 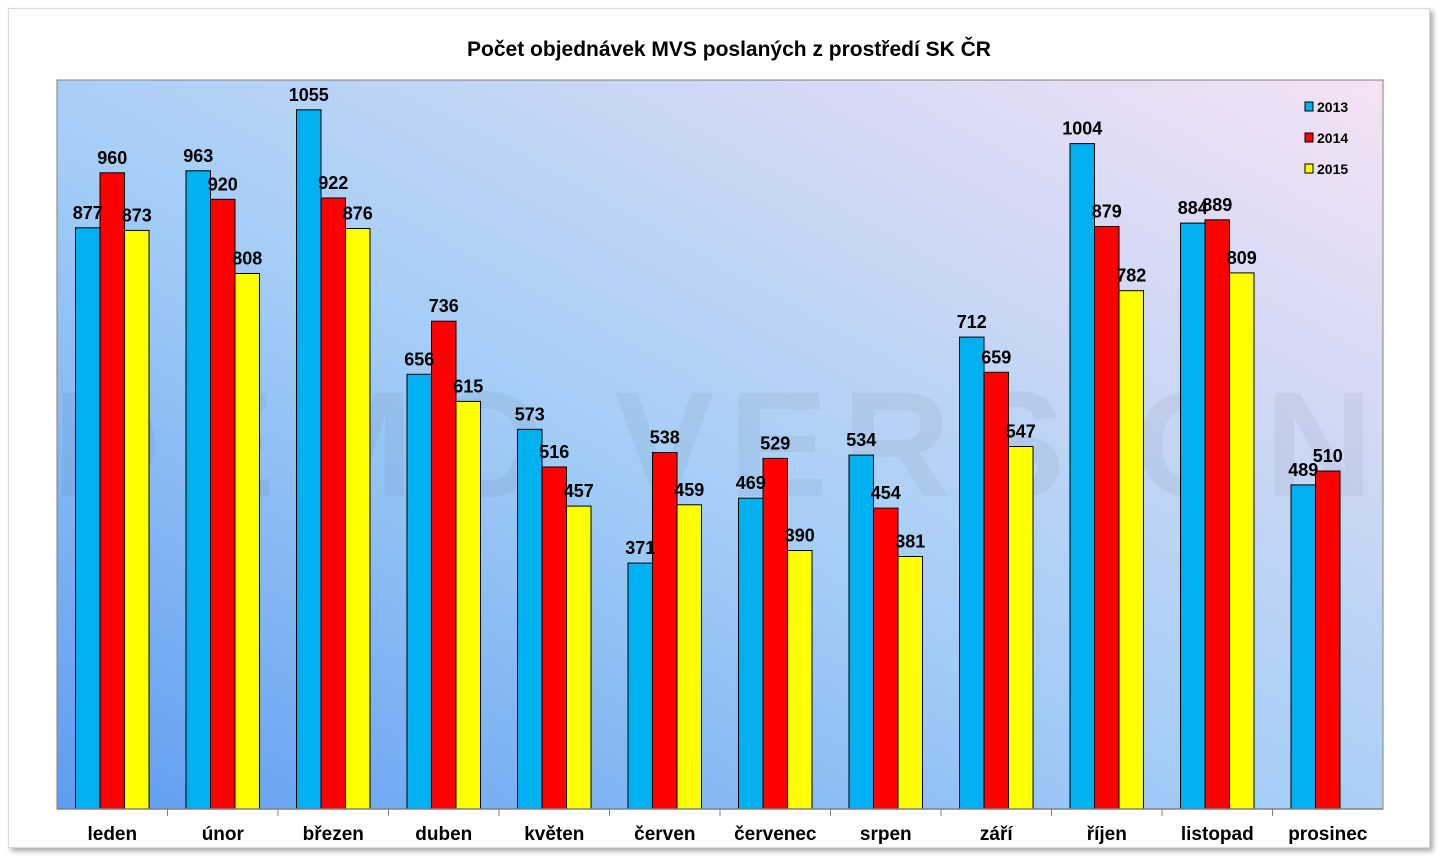 What do you see at coordinates (579, 657) in the screenshot?
I see `bar-2015-květen` at bounding box center [579, 657].